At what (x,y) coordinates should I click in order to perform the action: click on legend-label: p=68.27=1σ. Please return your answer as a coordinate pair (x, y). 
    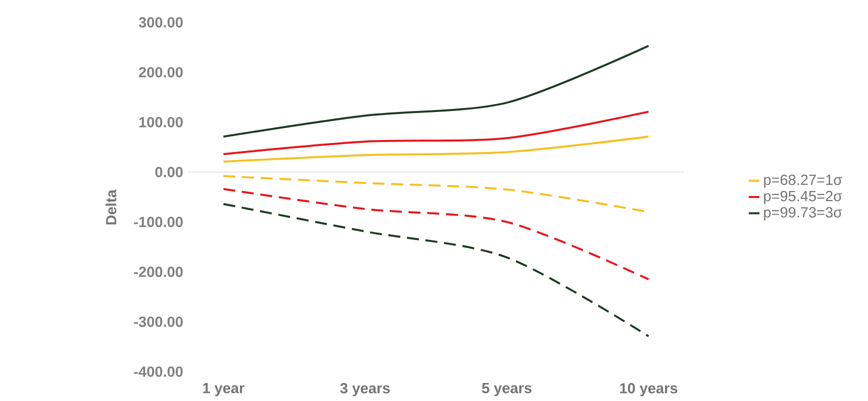
    Looking at the image, I should click on (803, 181).